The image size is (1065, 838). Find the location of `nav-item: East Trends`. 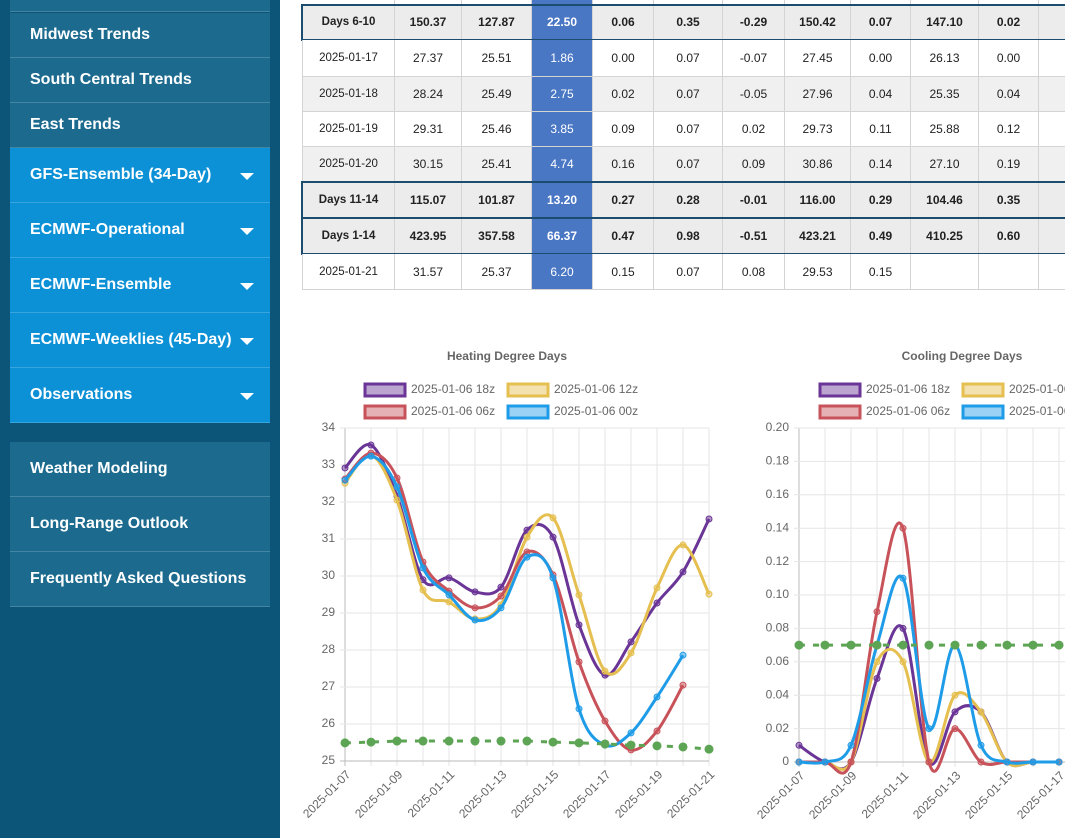

nav-item: East Trends is located at coordinates (140, 125).